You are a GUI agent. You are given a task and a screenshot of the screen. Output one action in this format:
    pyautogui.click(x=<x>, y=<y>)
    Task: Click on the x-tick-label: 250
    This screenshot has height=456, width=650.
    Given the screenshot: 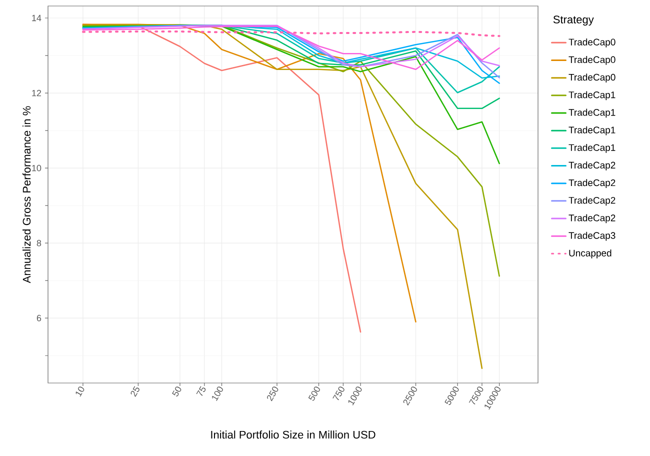 What is the action you would take?
    pyautogui.click(x=272, y=394)
    